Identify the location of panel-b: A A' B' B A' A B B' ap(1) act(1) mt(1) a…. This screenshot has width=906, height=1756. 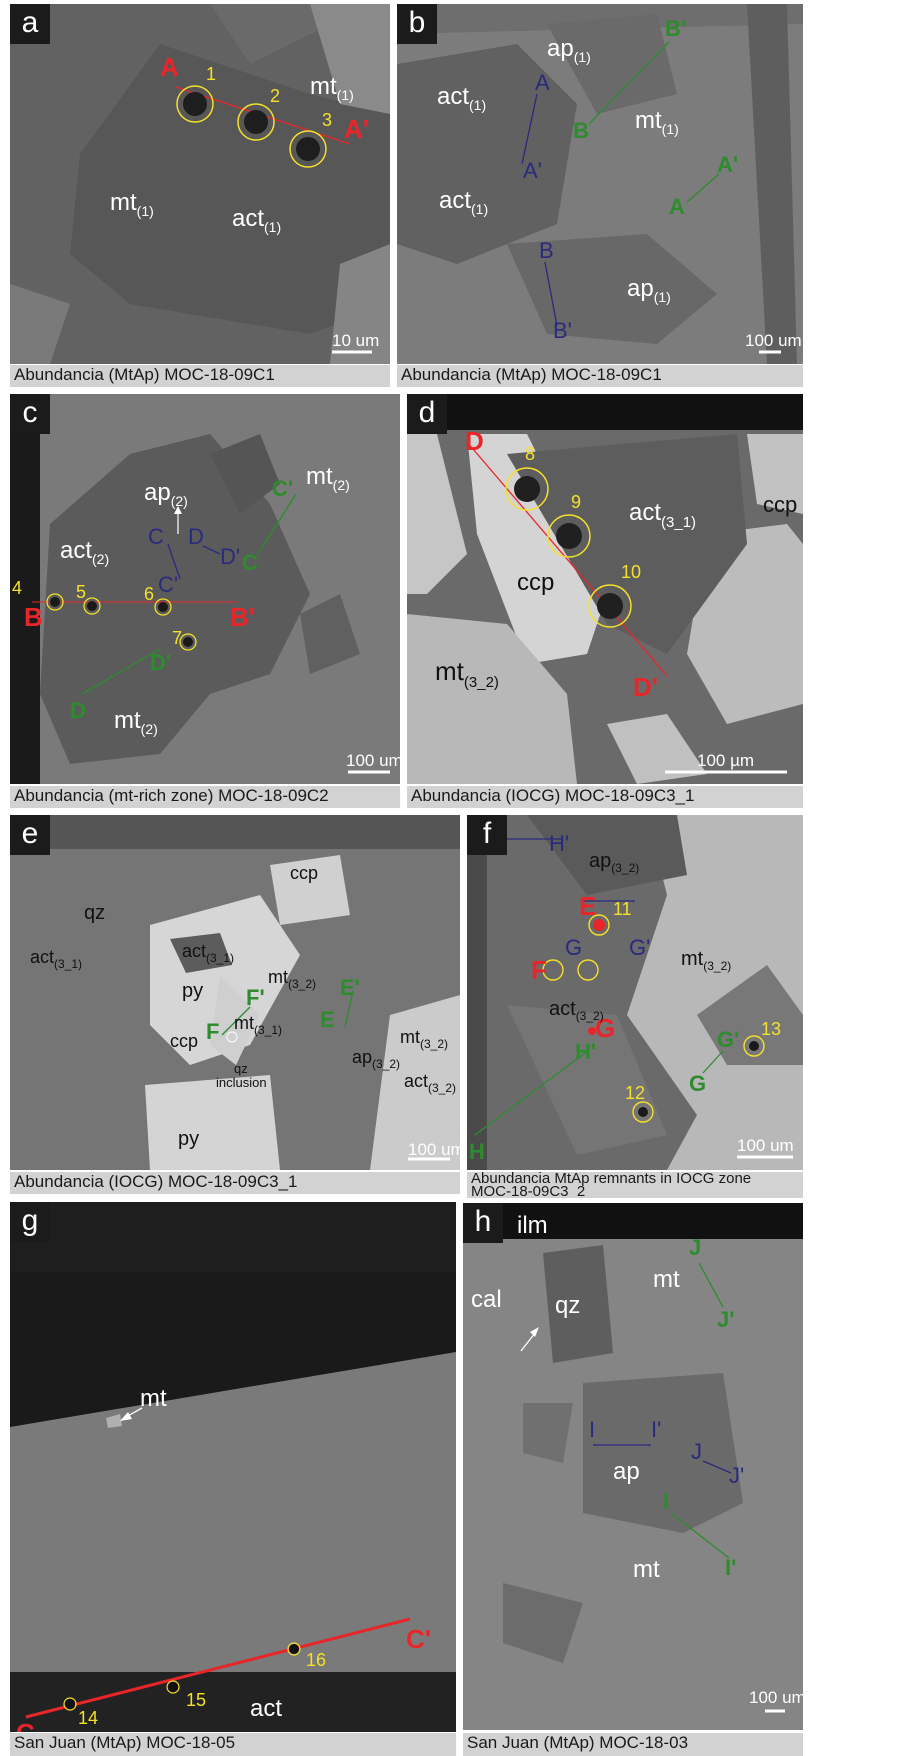
(600, 184).